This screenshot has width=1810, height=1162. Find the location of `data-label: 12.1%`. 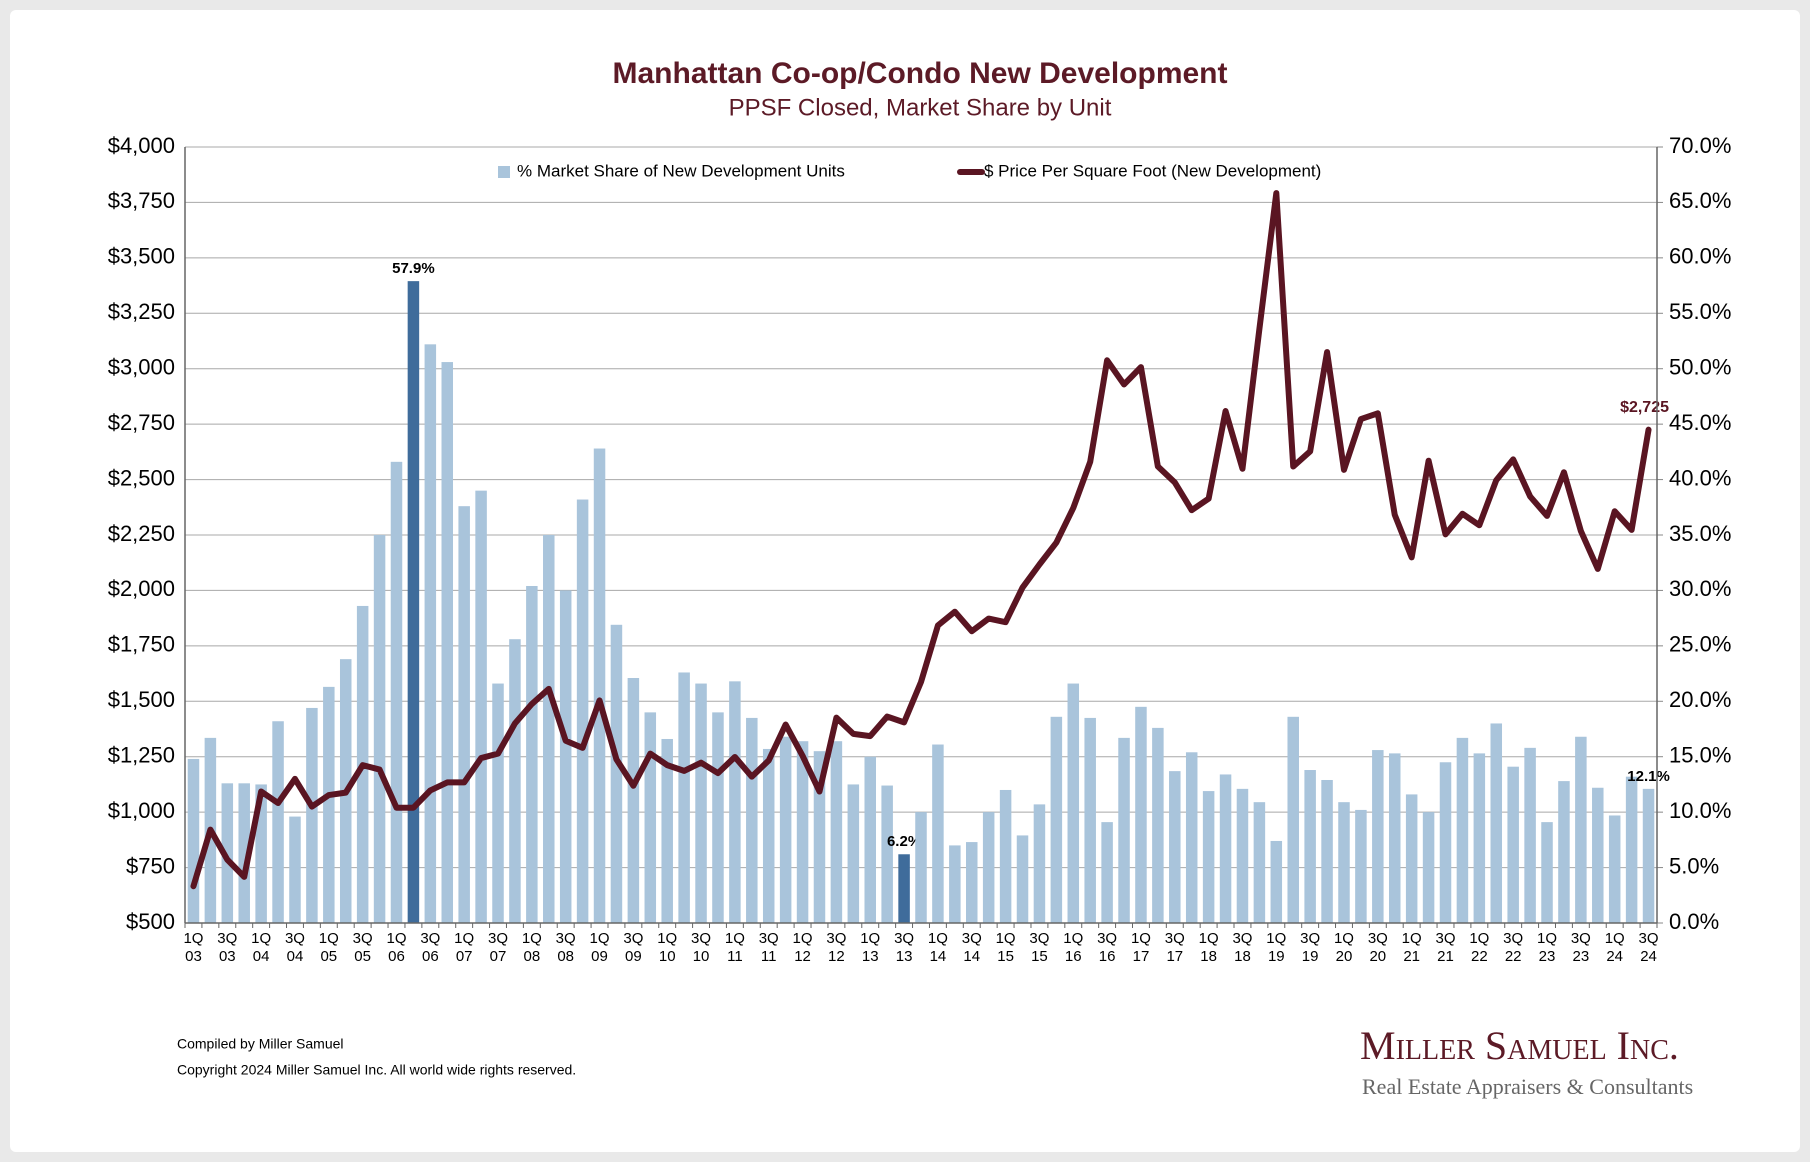

data-label: 12.1% is located at coordinates (1648, 776).